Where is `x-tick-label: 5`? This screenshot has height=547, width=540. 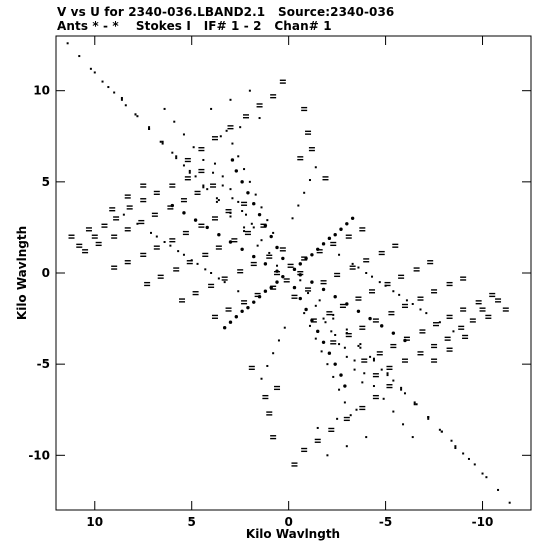
x-tick-label: 5 is located at coordinates (192, 522).